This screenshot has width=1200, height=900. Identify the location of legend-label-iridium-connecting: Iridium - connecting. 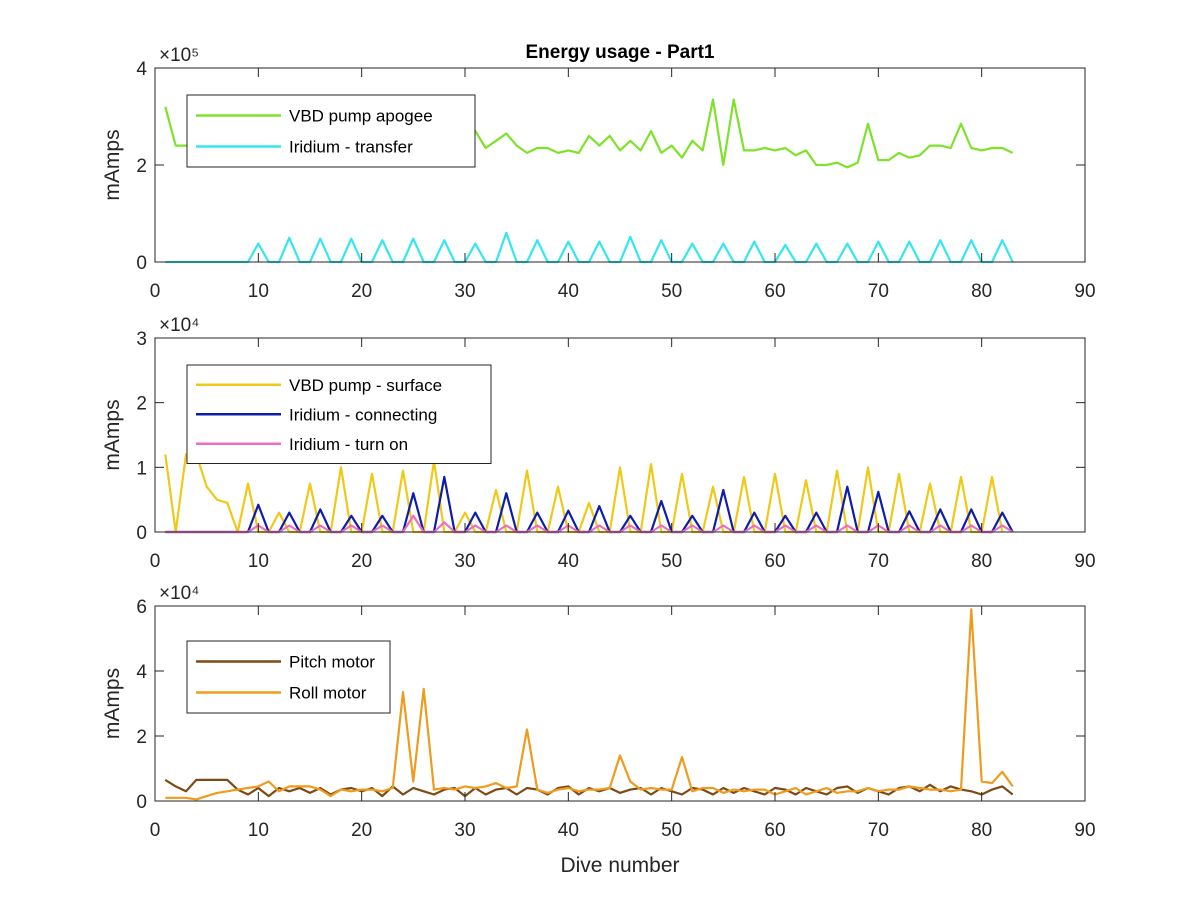
(363, 414).